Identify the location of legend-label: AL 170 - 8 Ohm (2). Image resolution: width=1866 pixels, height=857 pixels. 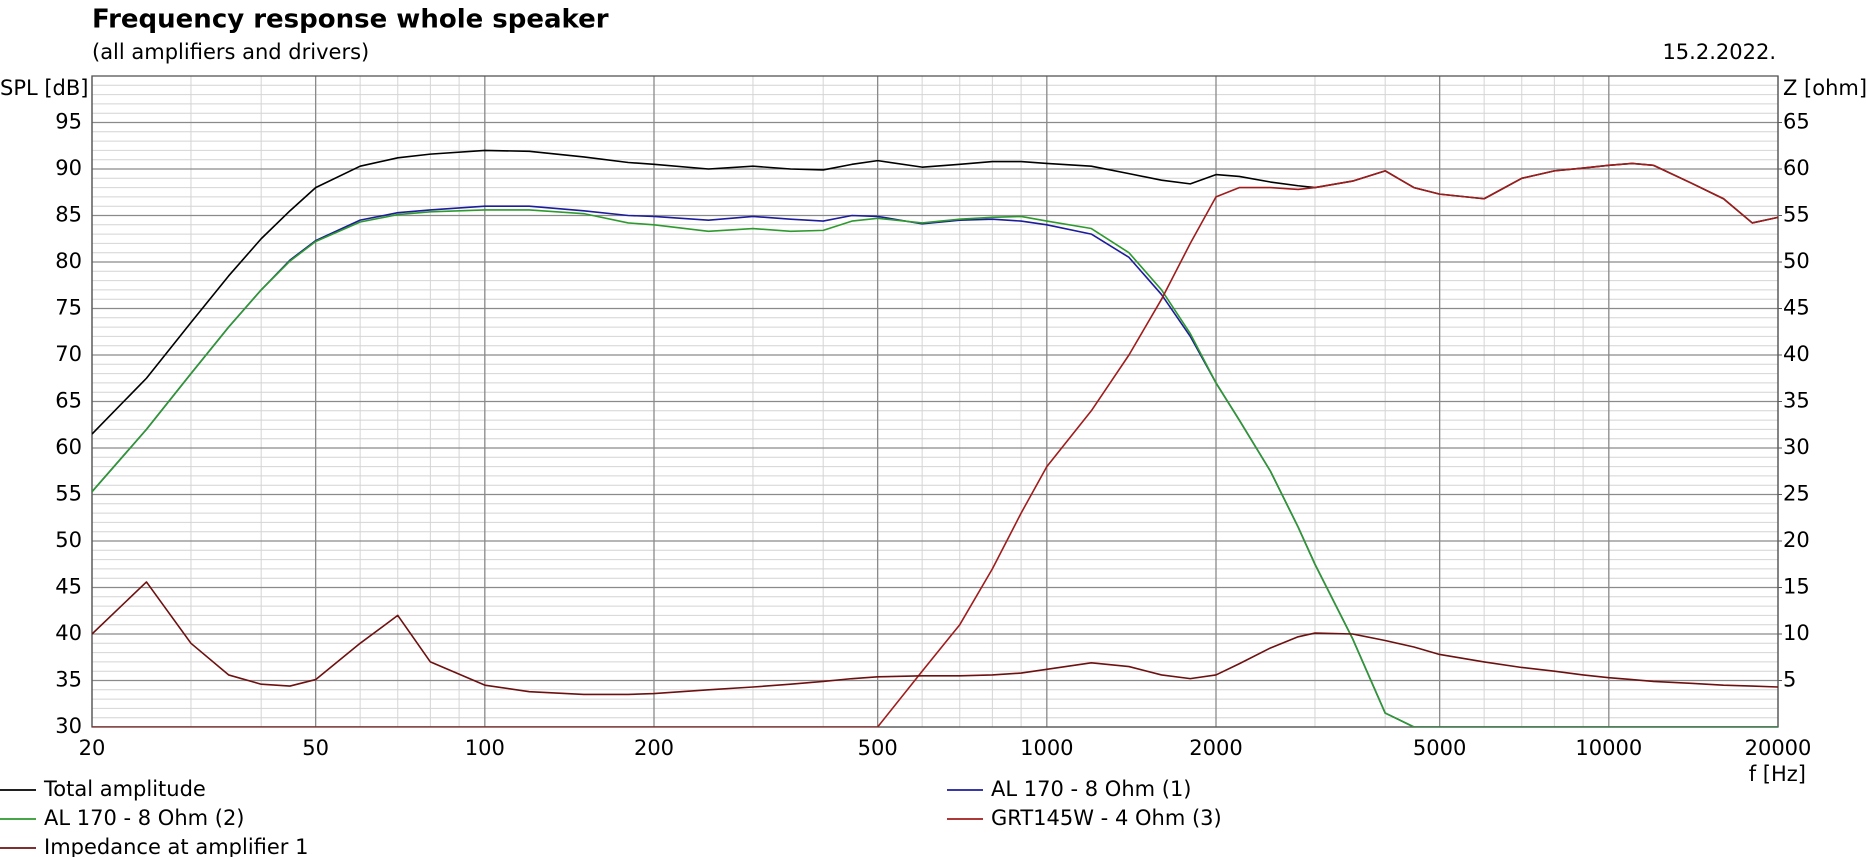
(144, 818).